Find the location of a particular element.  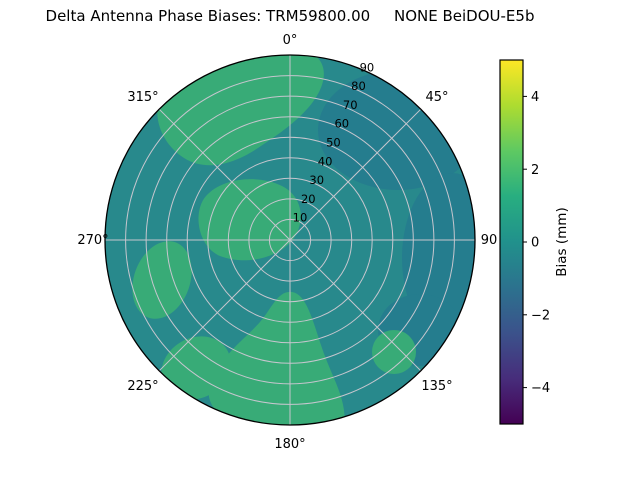

radial-tick-label: 70 is located at coordinates (350, 105).